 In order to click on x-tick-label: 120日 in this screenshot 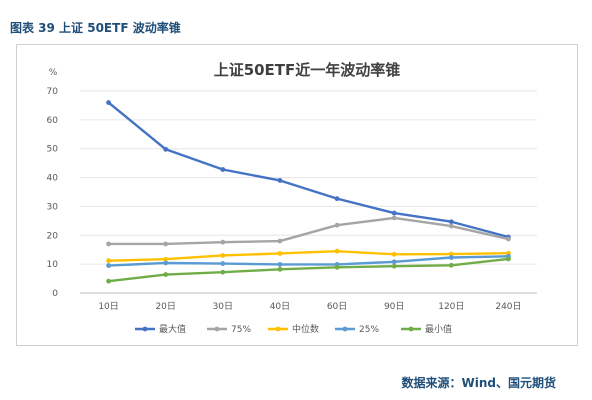, I will do `click(451, 306)`.